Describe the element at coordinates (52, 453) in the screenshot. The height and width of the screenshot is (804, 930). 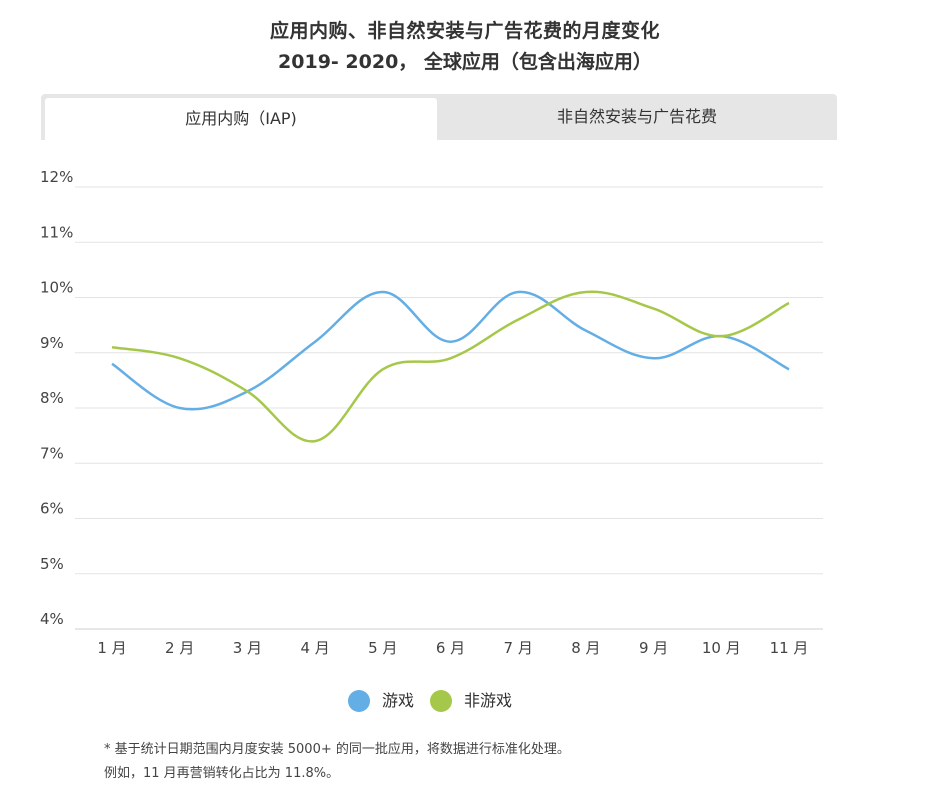
I see `y-tick-label: 7%` at that location.